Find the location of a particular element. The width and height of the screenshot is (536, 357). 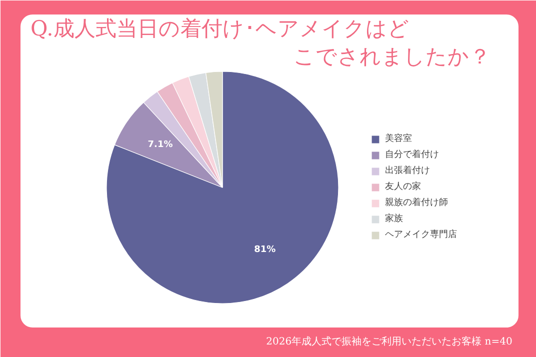

legend-label: 友人の家 is located at coordinates (403, 186).